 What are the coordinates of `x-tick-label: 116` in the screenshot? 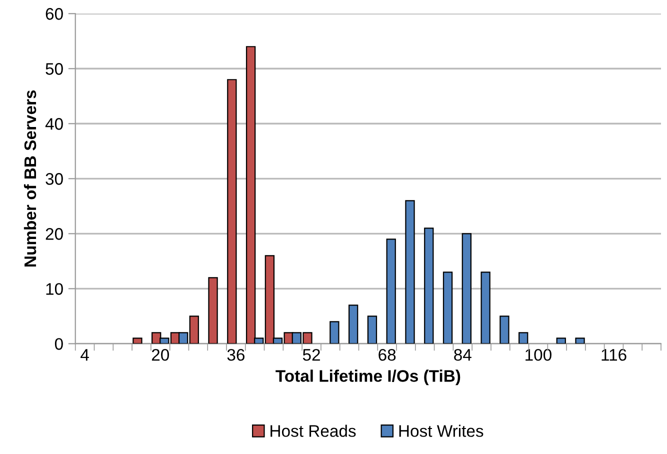 It's located at (614, 354).